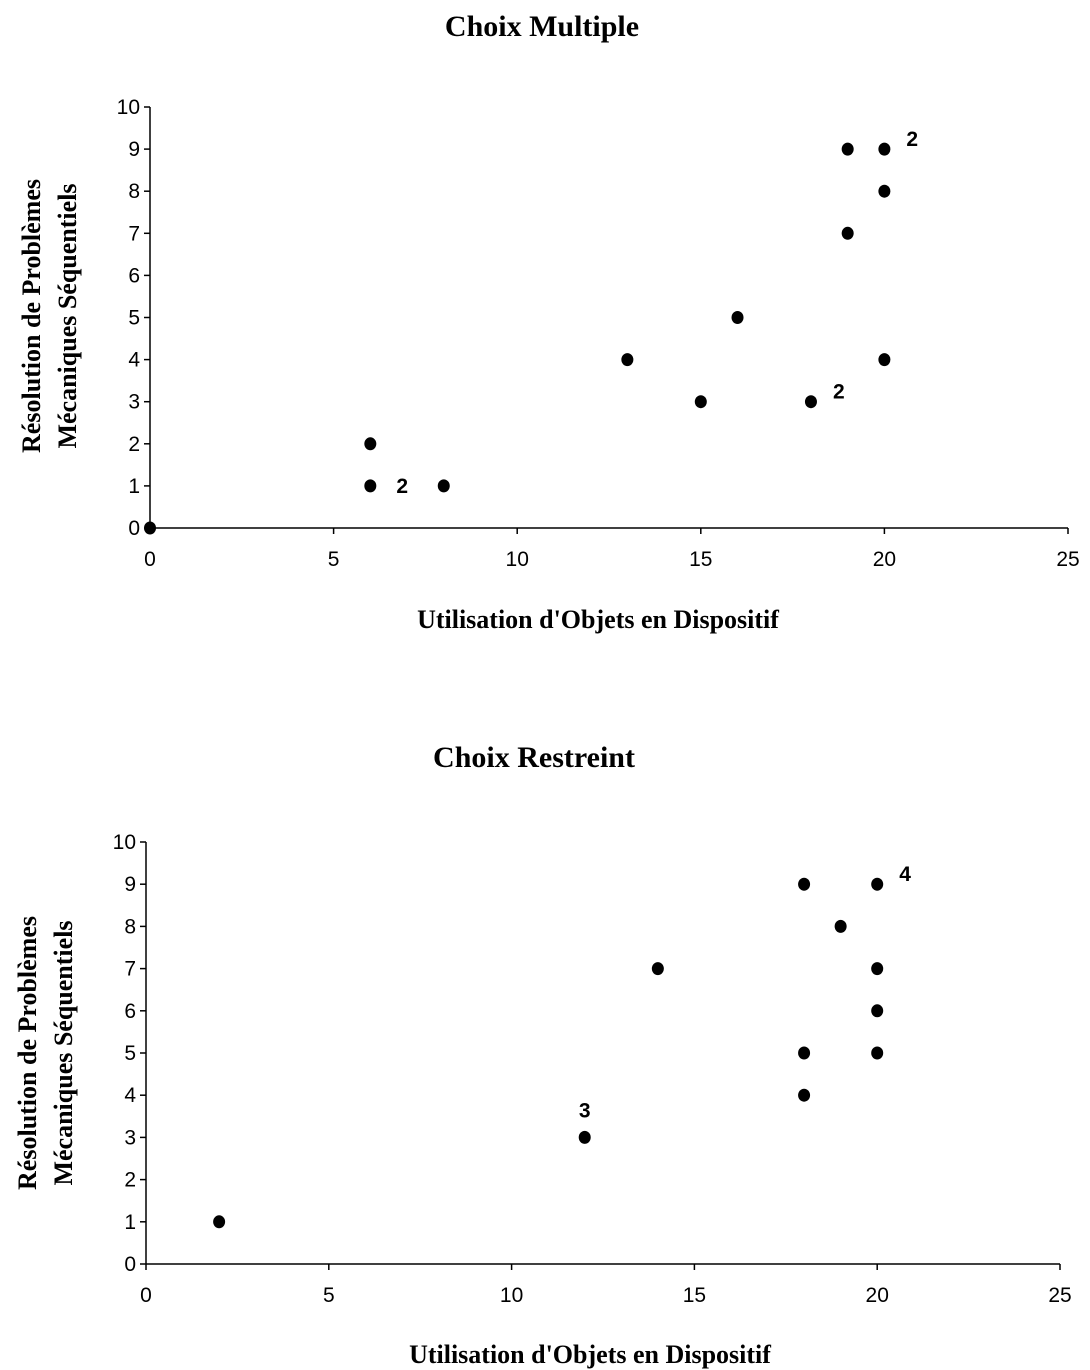 Image resolution: width=1090 pixels, height=1370 pixels. I want to click on chart-title: Choix Multiple, so click(542, 26).